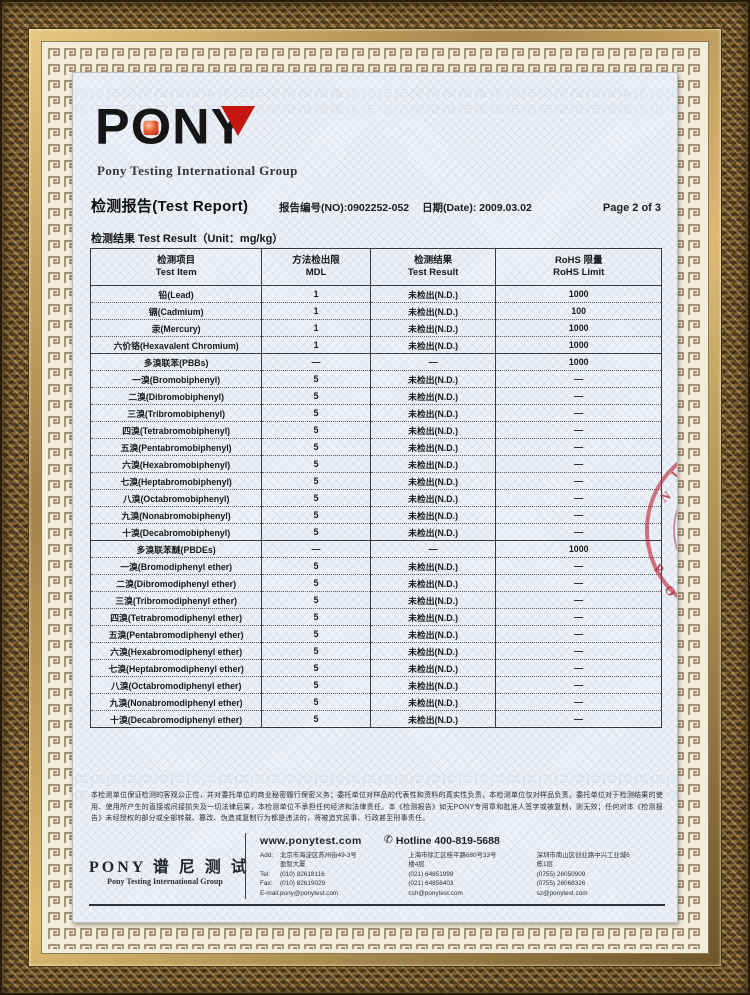  What do you see at coordinates (311, 840) in the screenshot?
I see `website-url: www.ponytest.com` at bounding box center [311, 840].